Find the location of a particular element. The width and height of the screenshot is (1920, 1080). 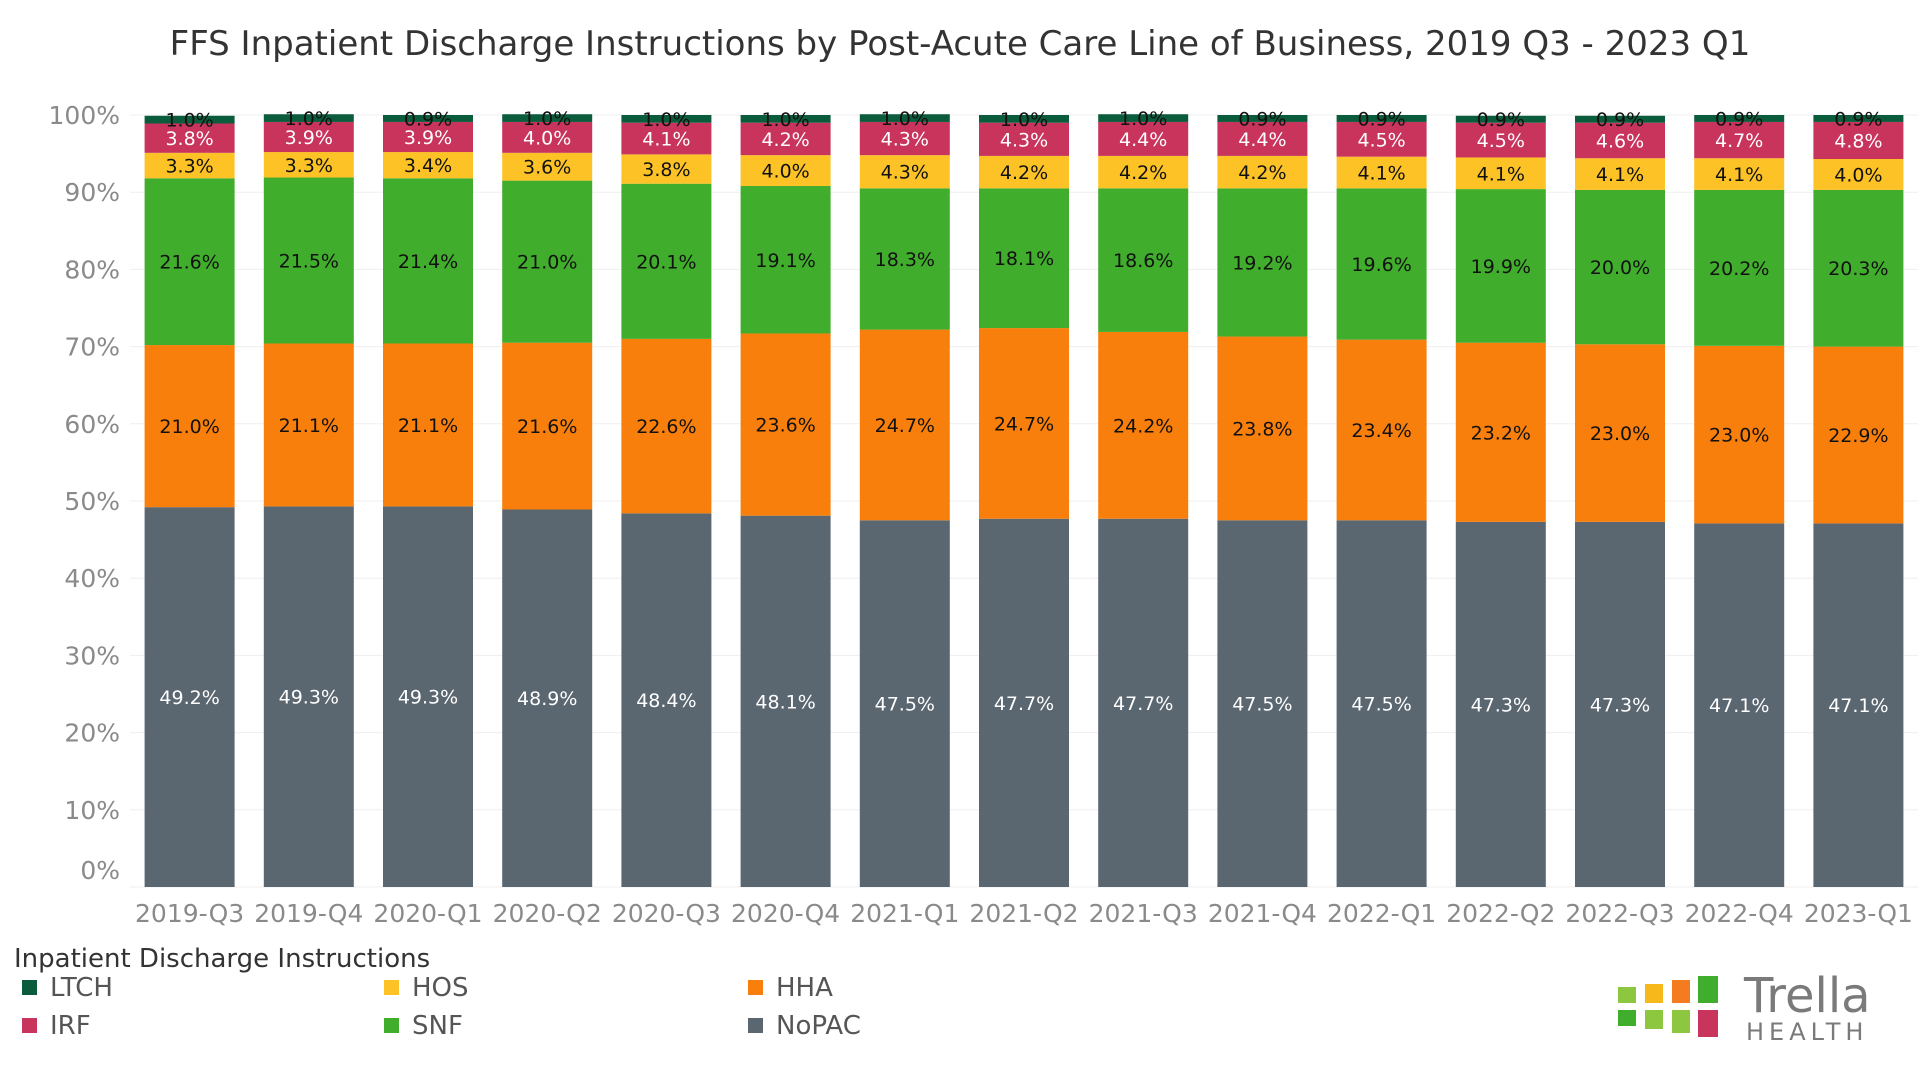

data-label-irf-2019-Q3: 3.8% is located at coordinates (189, 139).